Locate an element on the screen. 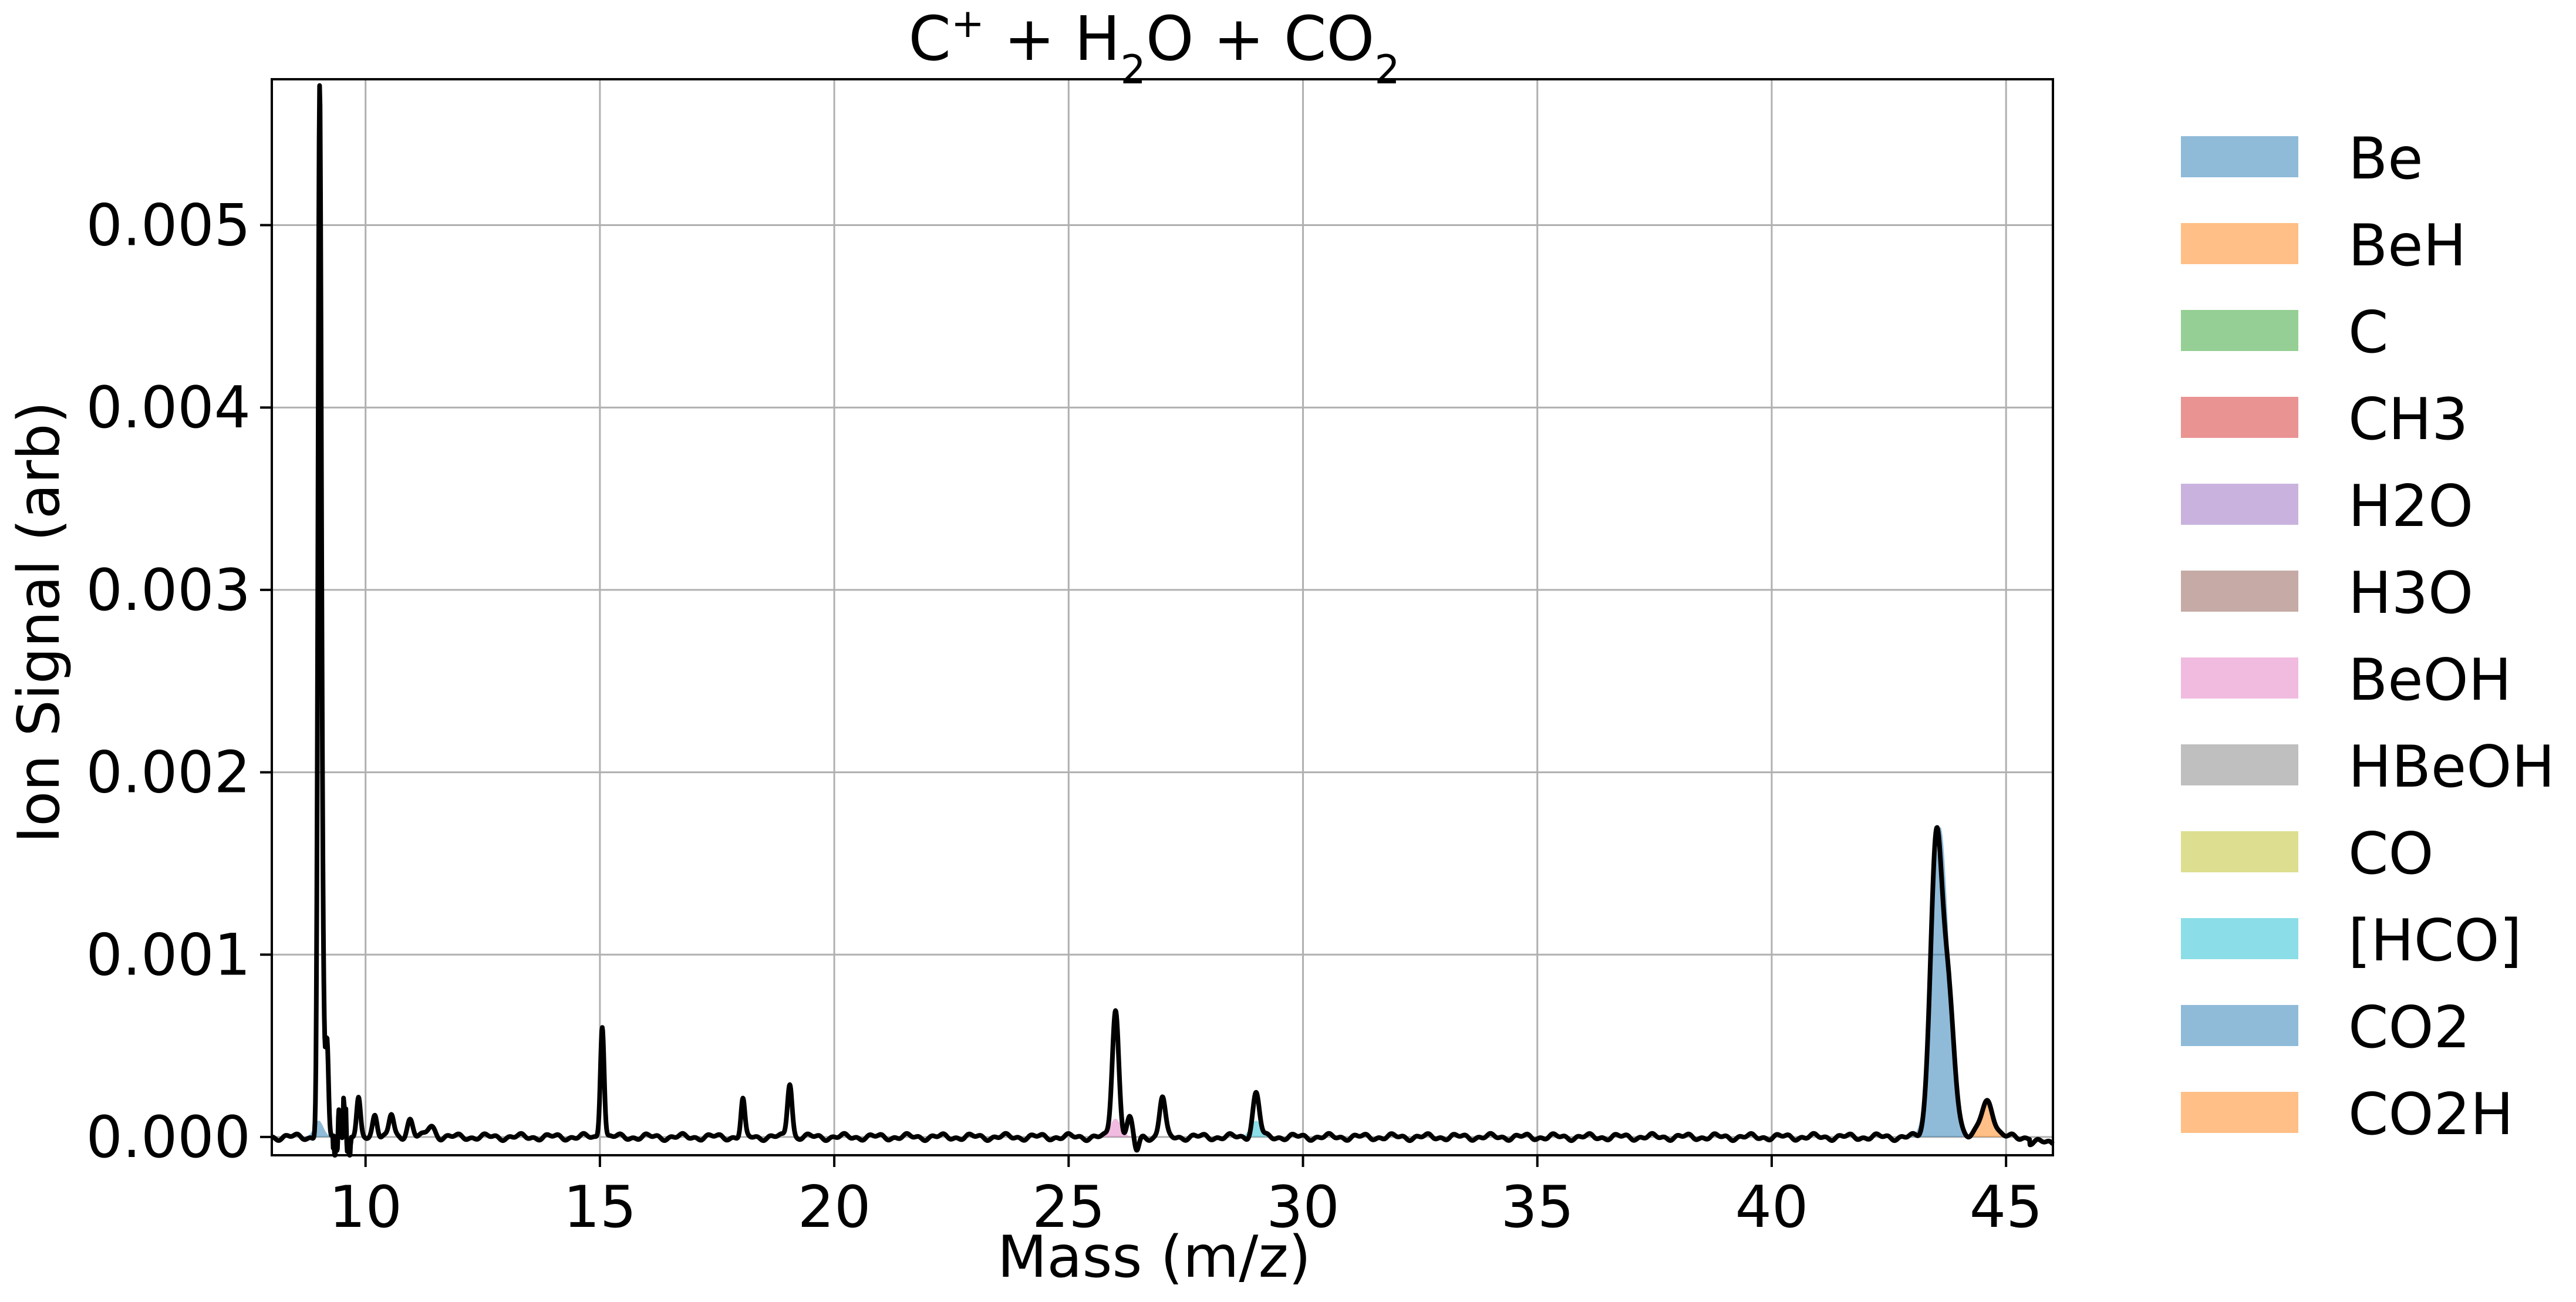 This screenshot has height=1302, width=2576. x-axis-ticks: 10 15 20 25 30 35 40 45 is located at coordinates (1186, 1198).